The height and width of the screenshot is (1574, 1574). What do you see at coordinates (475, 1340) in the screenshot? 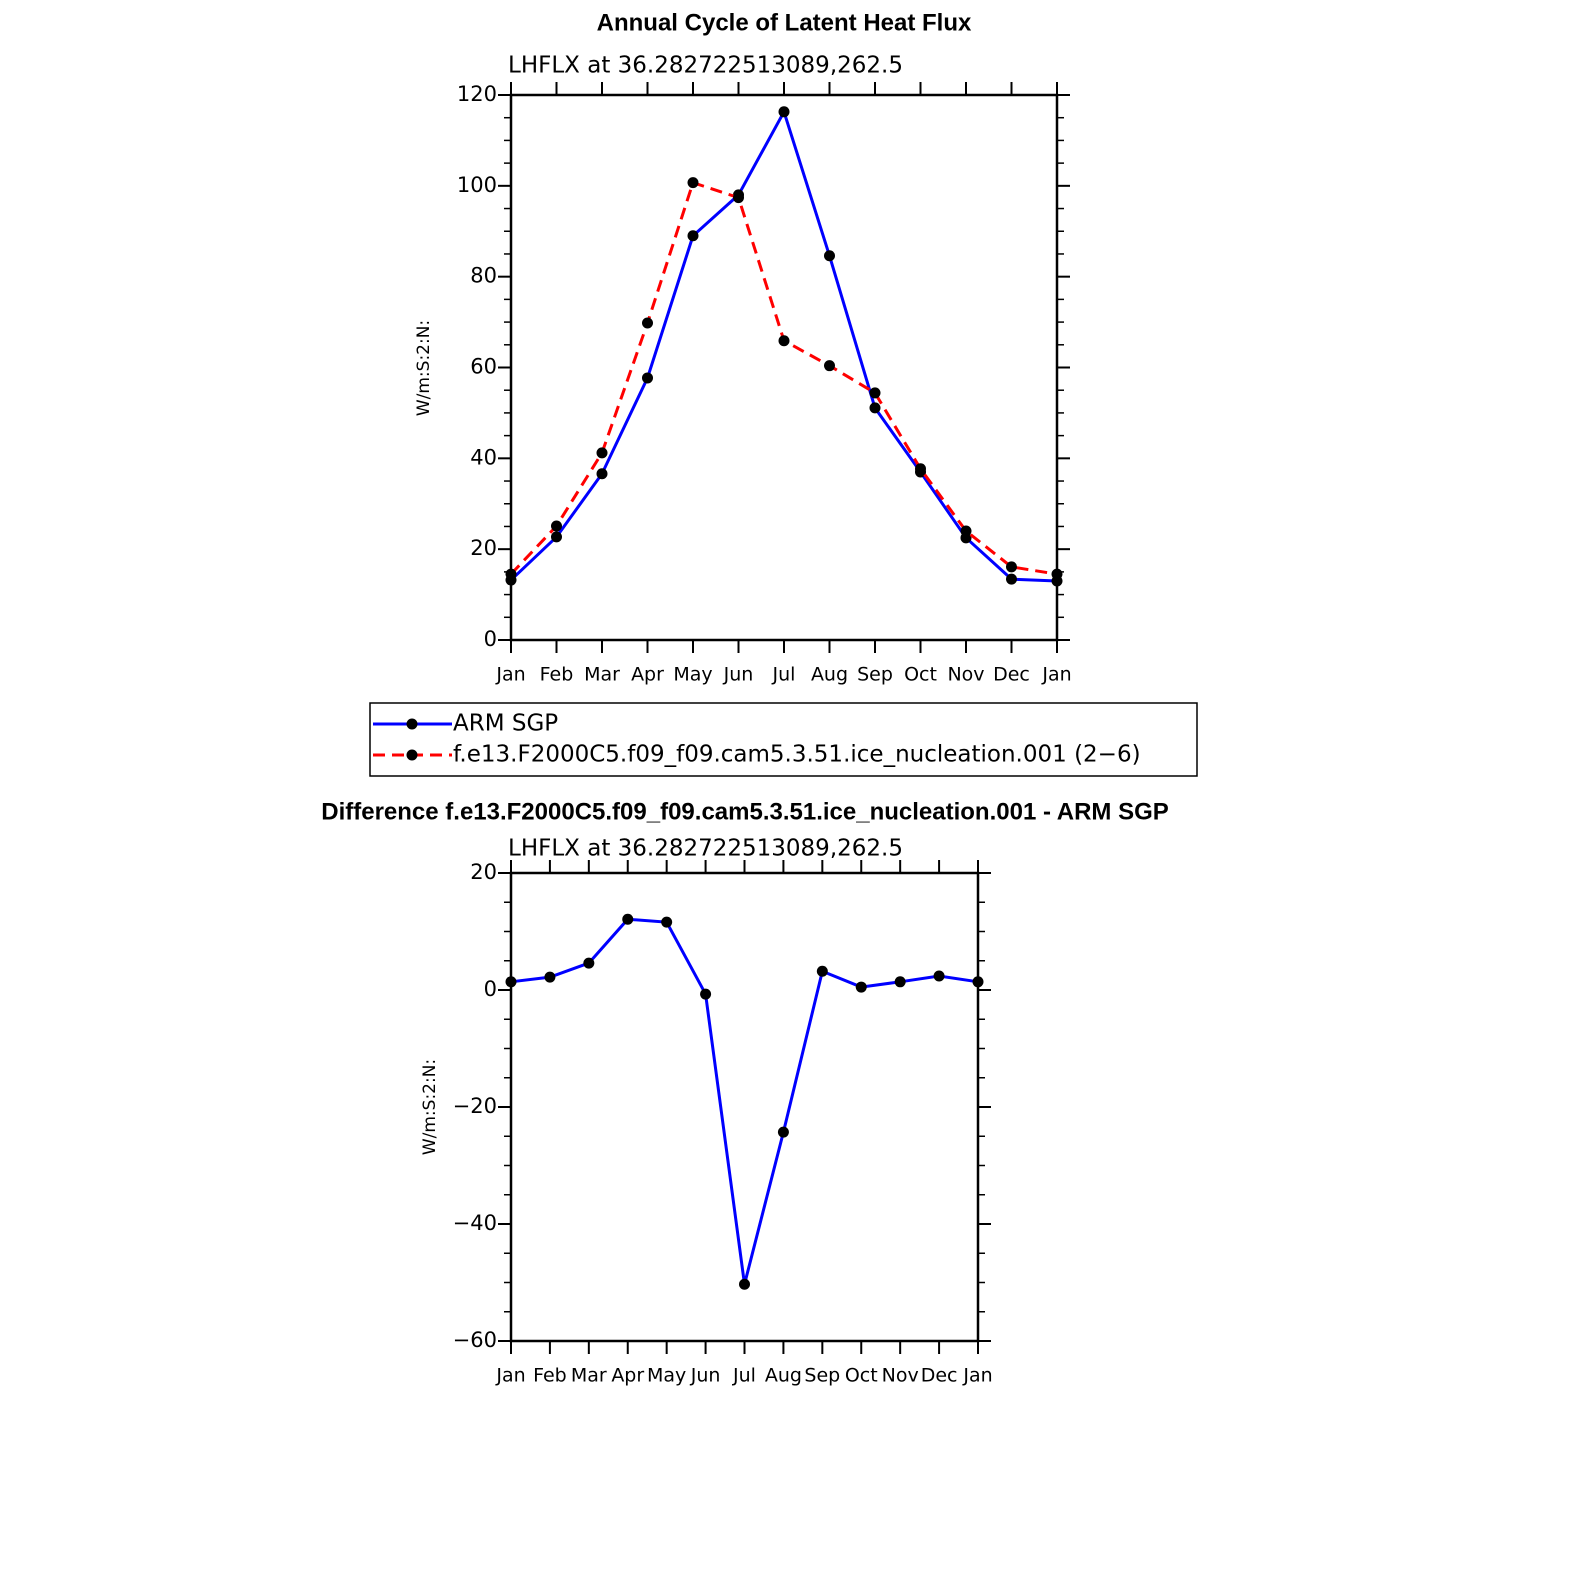
I see `y-tick-label: −60` at bounding box center [475, 1340].